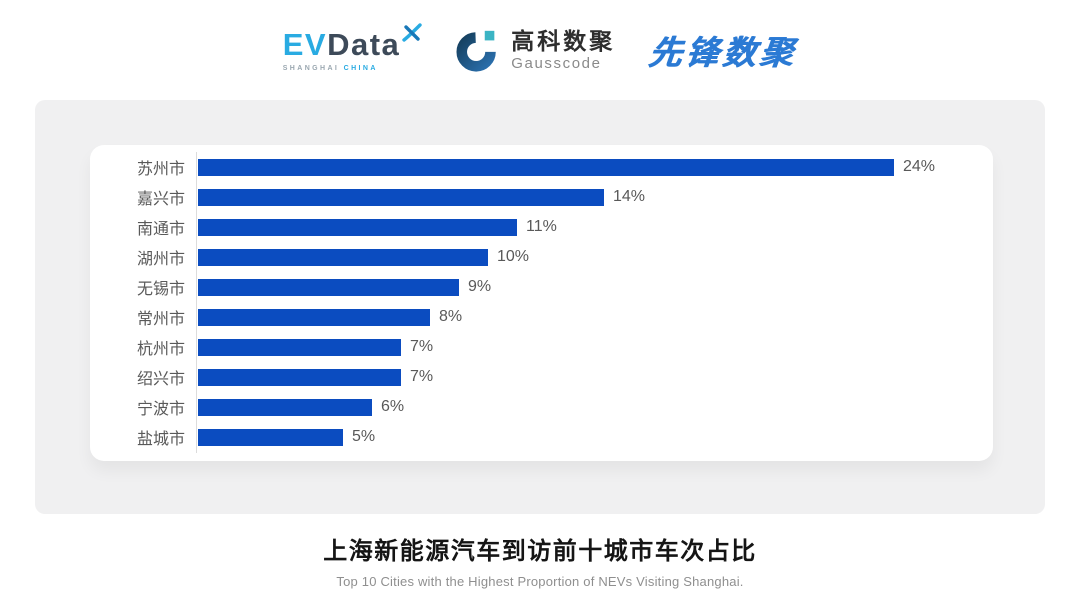 The image size is (1080, 608). What do you see at coordinates (393, 406) in the screenshot?
I see `value-label: 6%` at bounding box center [393, 406].